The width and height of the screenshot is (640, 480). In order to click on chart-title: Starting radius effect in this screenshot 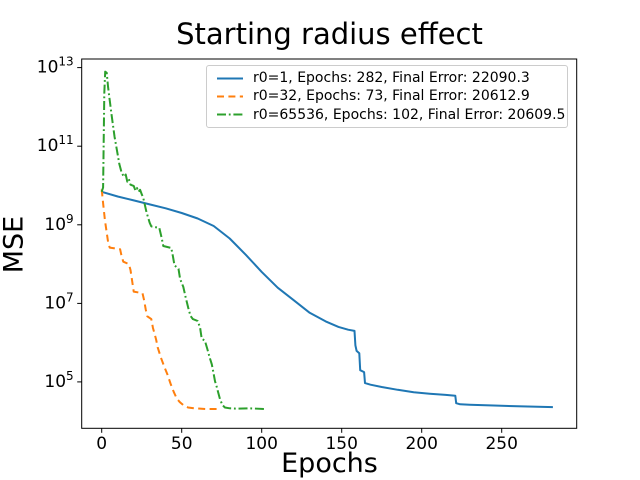, I will do `click(329, 34)`.